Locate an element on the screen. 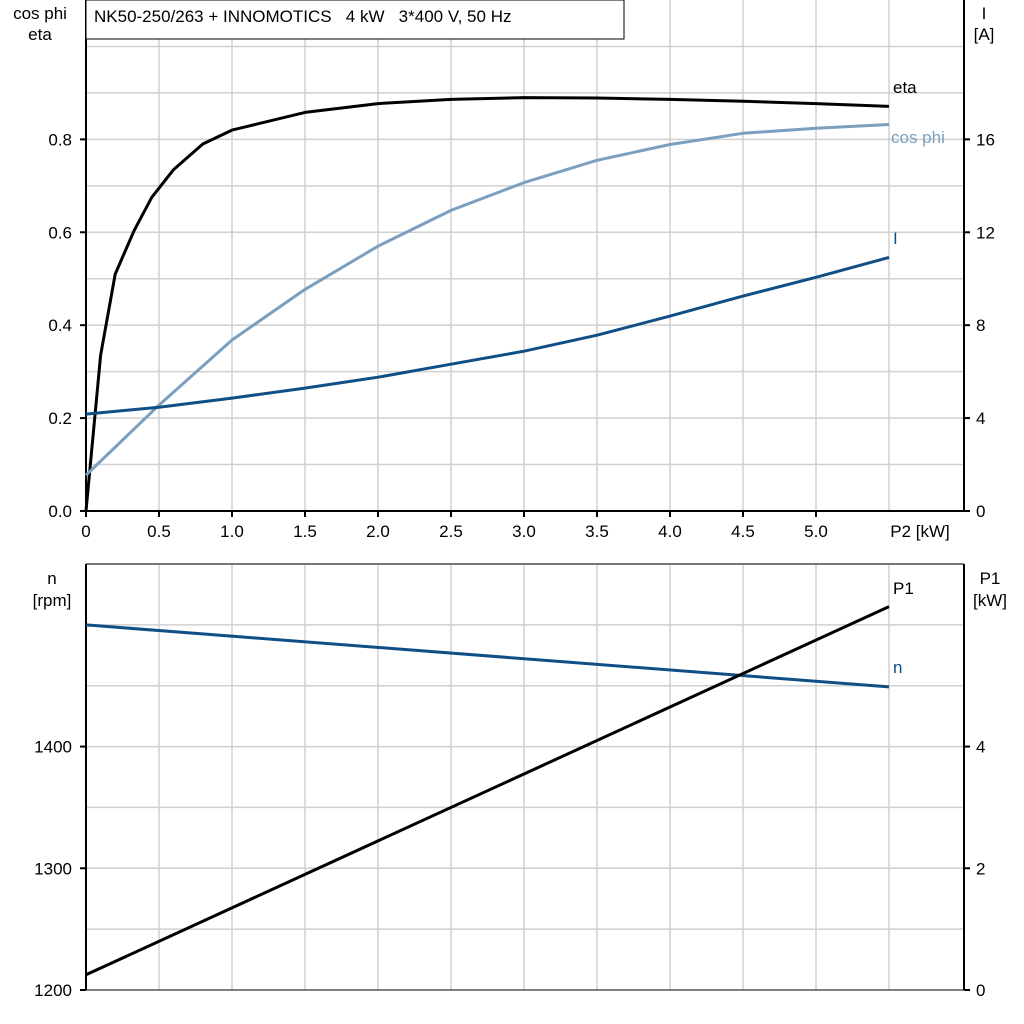  x-tick-label: 4.0 is located at coordinates (670, 531).